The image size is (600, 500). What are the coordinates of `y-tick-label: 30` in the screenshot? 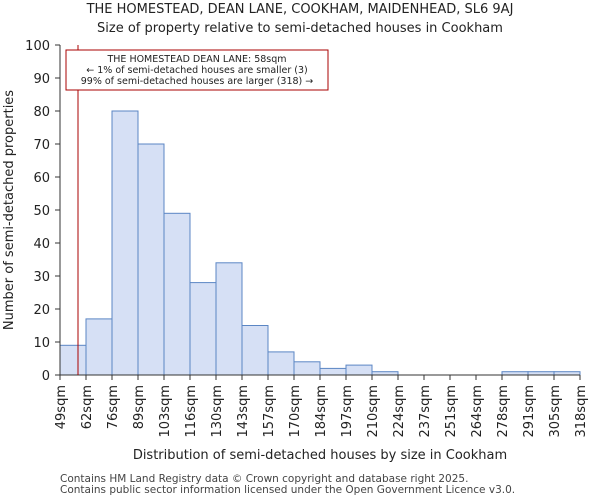 It's located at (41, 277).